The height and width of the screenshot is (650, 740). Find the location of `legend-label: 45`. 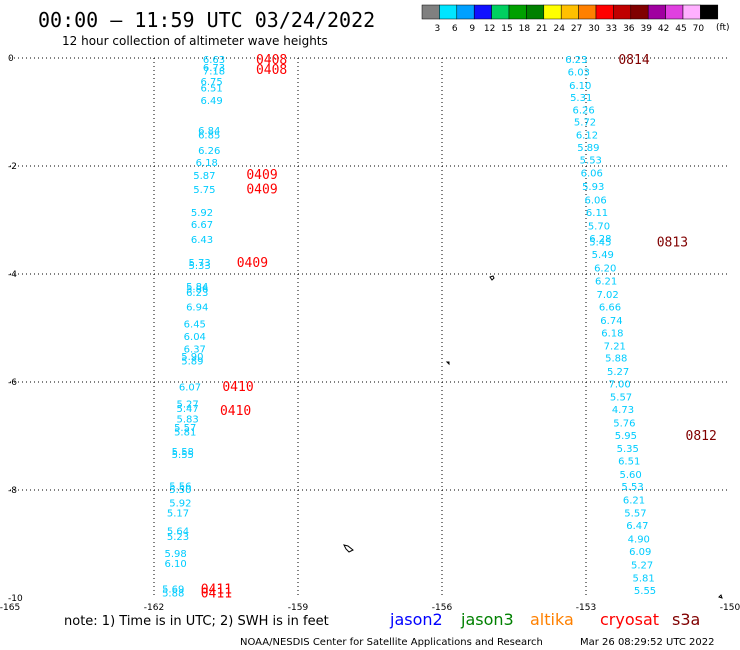

legend-label: 45 is located at coordinates (680, 29).